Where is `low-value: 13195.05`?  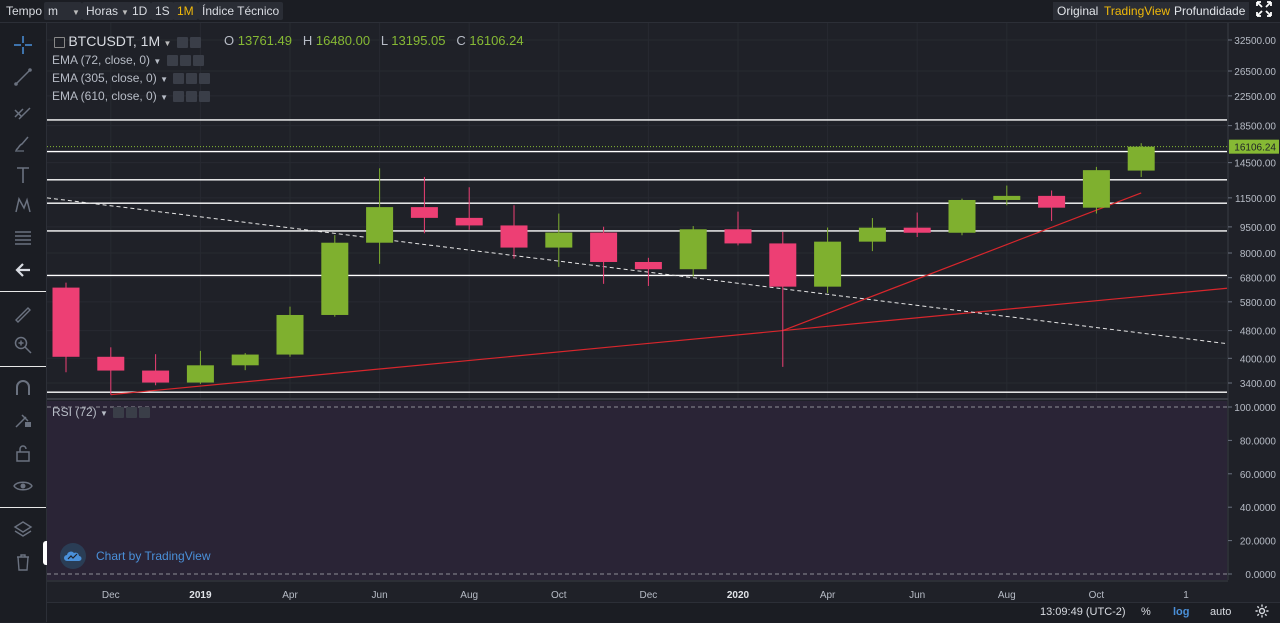
low-value: 13195.05 is located at coordinates (418, 40).